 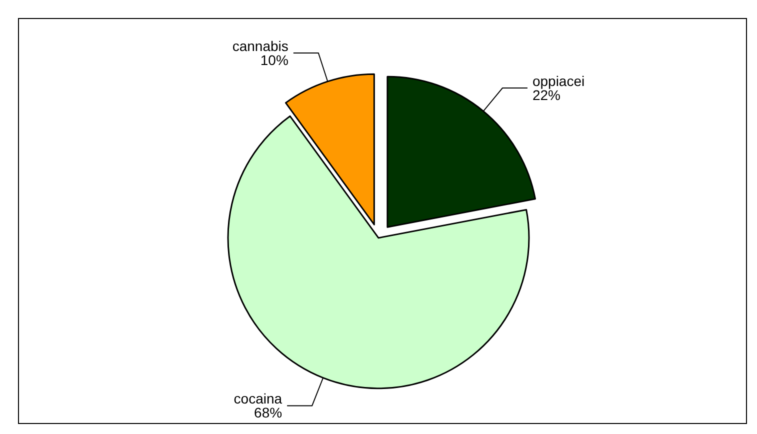 I want to click on data-label: 10%, so click(x=274, y=60).